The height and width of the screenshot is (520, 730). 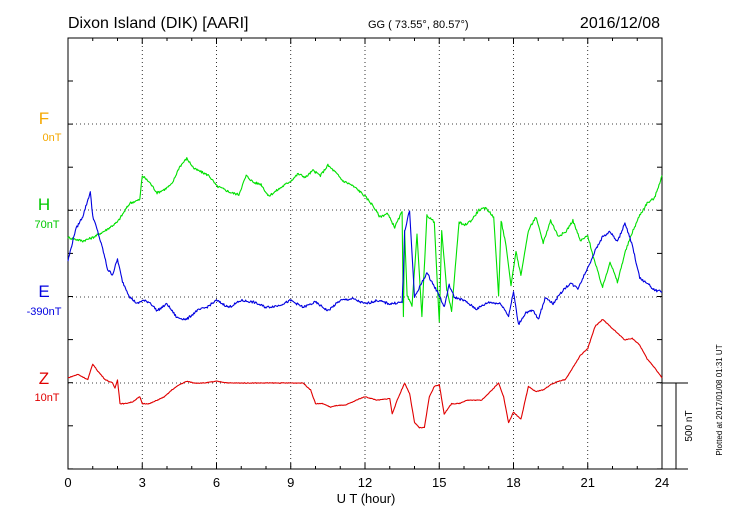 What do you see at coordinates (678, 426) in the screenshot?
I see `scale-bar: 500 nT` at bounding box center [678, 426].